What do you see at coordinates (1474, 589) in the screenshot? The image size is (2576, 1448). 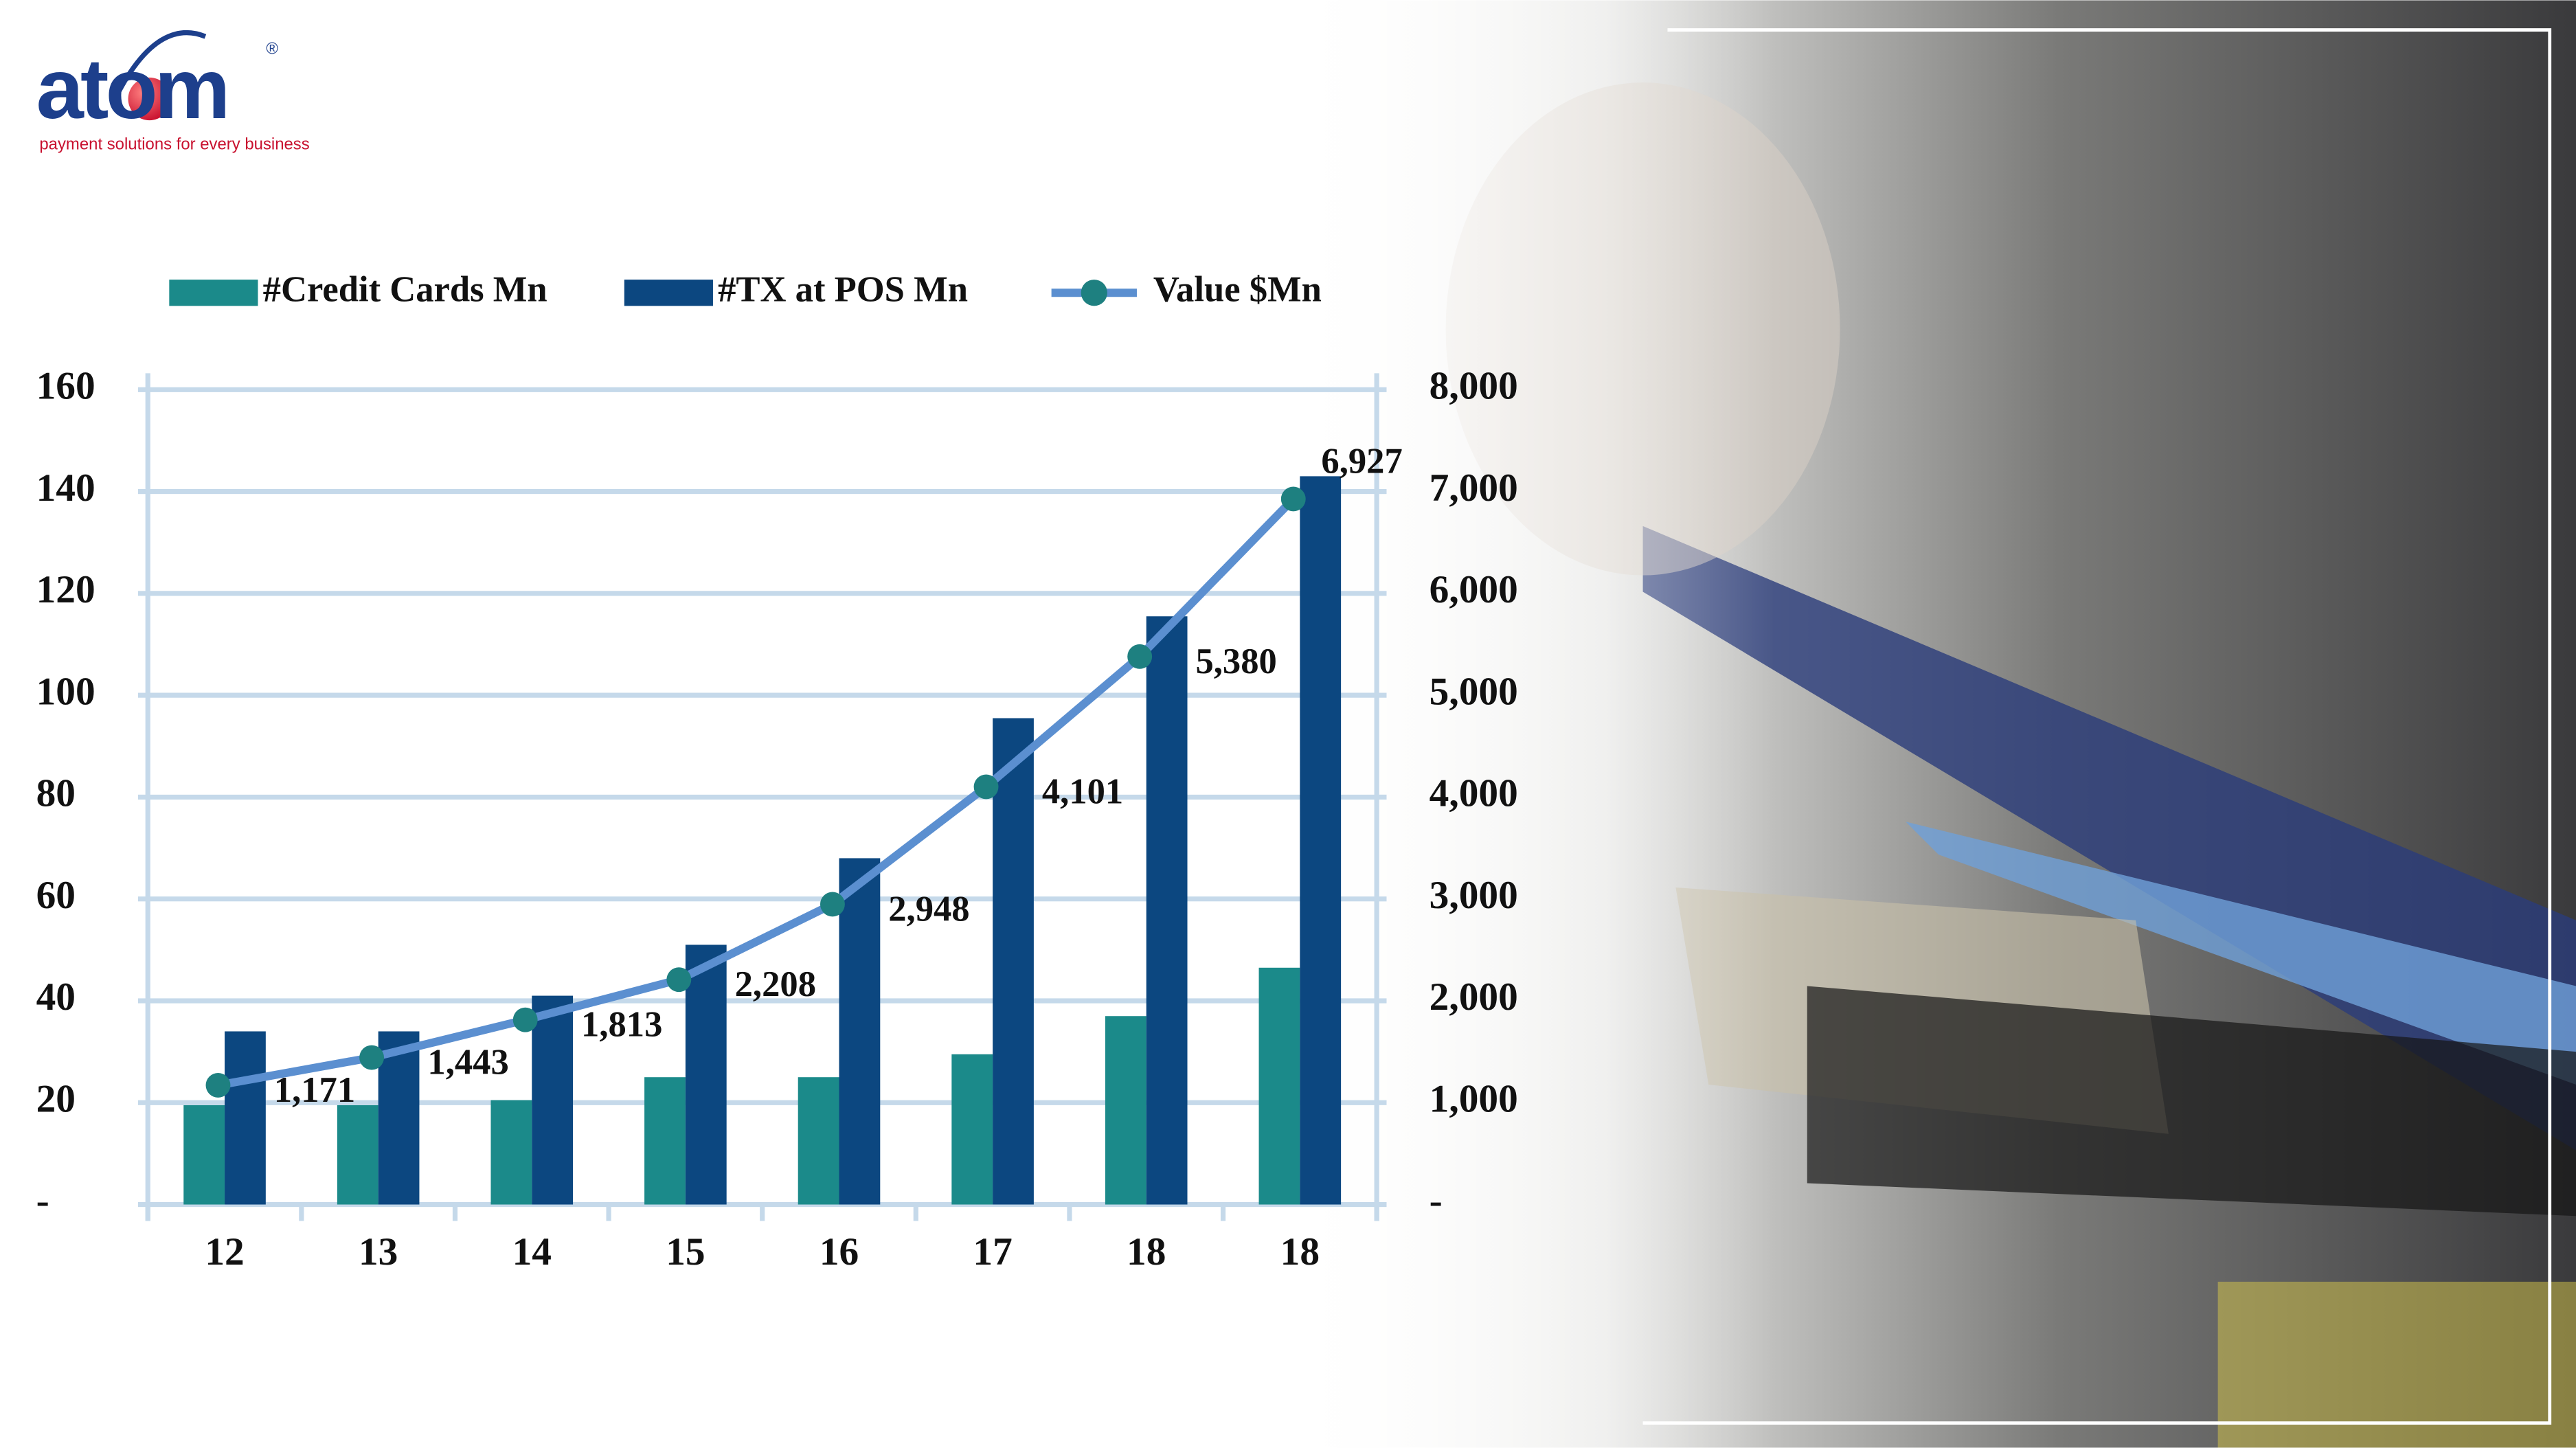 I see `y2-tick-label: 6,000` at bounding box center [1474, 589].